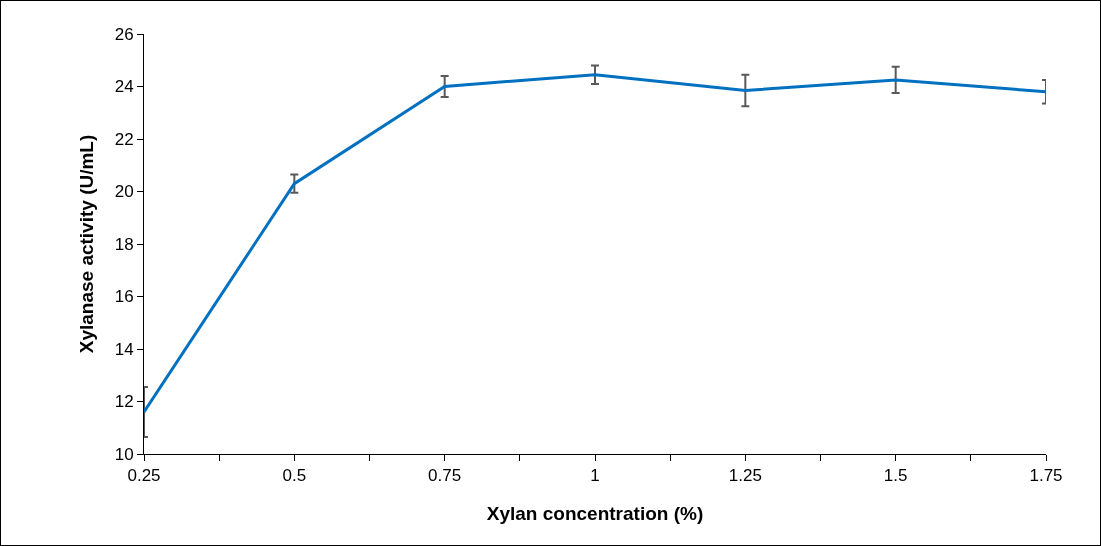  I want to click on y-tick-label: 12, so click(124, 402).